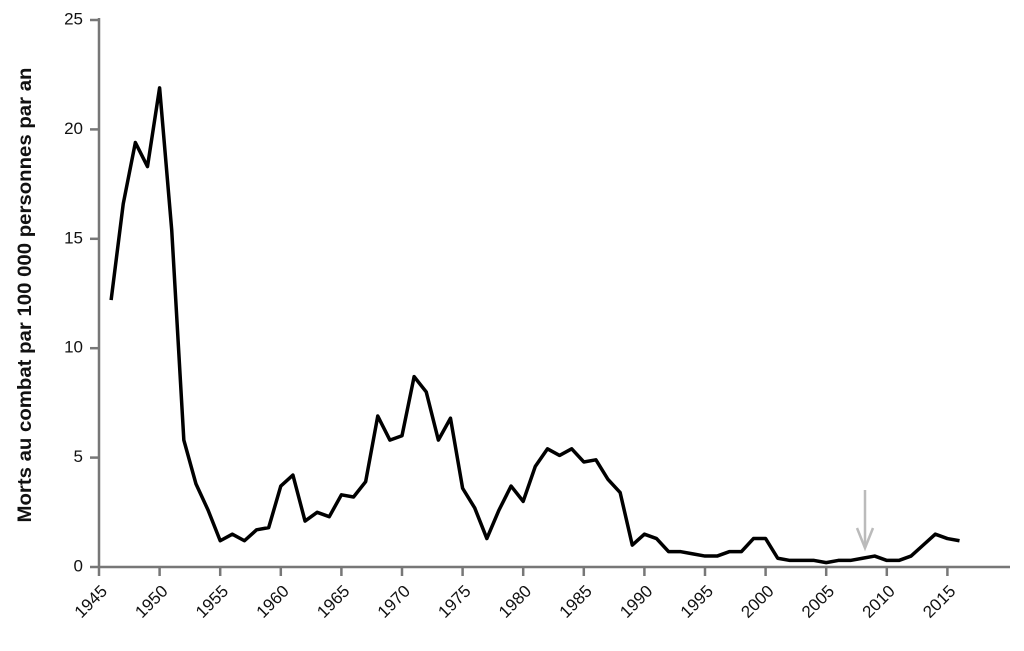 The height and width of the screenshot is (651, 1024). Describe the element at coordinates (939, 602) in the screenshot. I see `x-tick-label: 2015` at that location.